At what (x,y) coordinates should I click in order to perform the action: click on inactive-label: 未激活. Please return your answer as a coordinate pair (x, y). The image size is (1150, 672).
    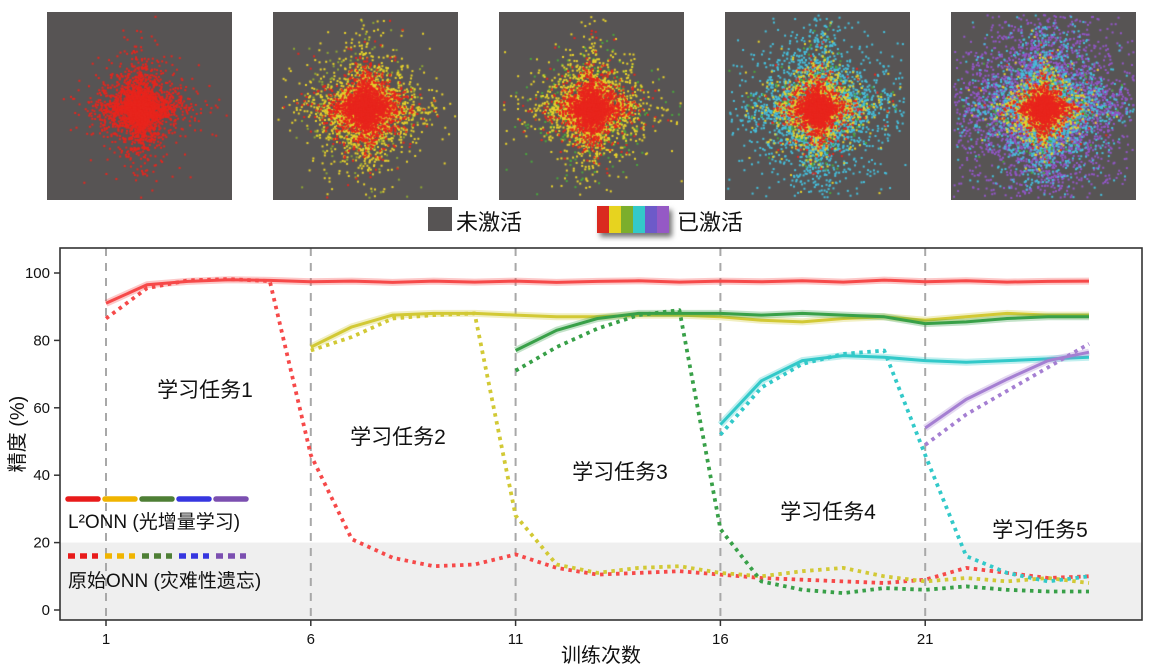
    Looking at the image, I should click on (489, 222).